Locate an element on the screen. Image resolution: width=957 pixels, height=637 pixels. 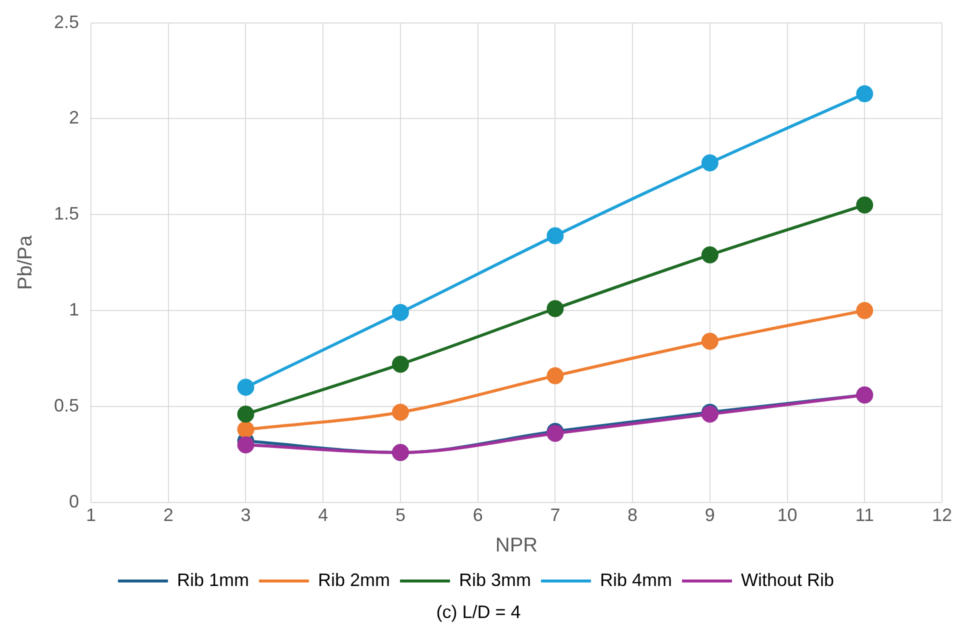
legend-label: Rib 1mm is located at coordinates (212, 580).